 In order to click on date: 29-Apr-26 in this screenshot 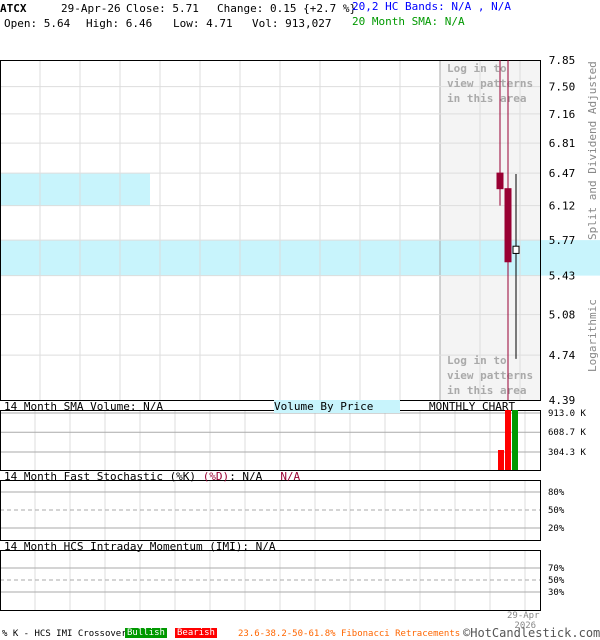, I will do `click(91, 8)`.